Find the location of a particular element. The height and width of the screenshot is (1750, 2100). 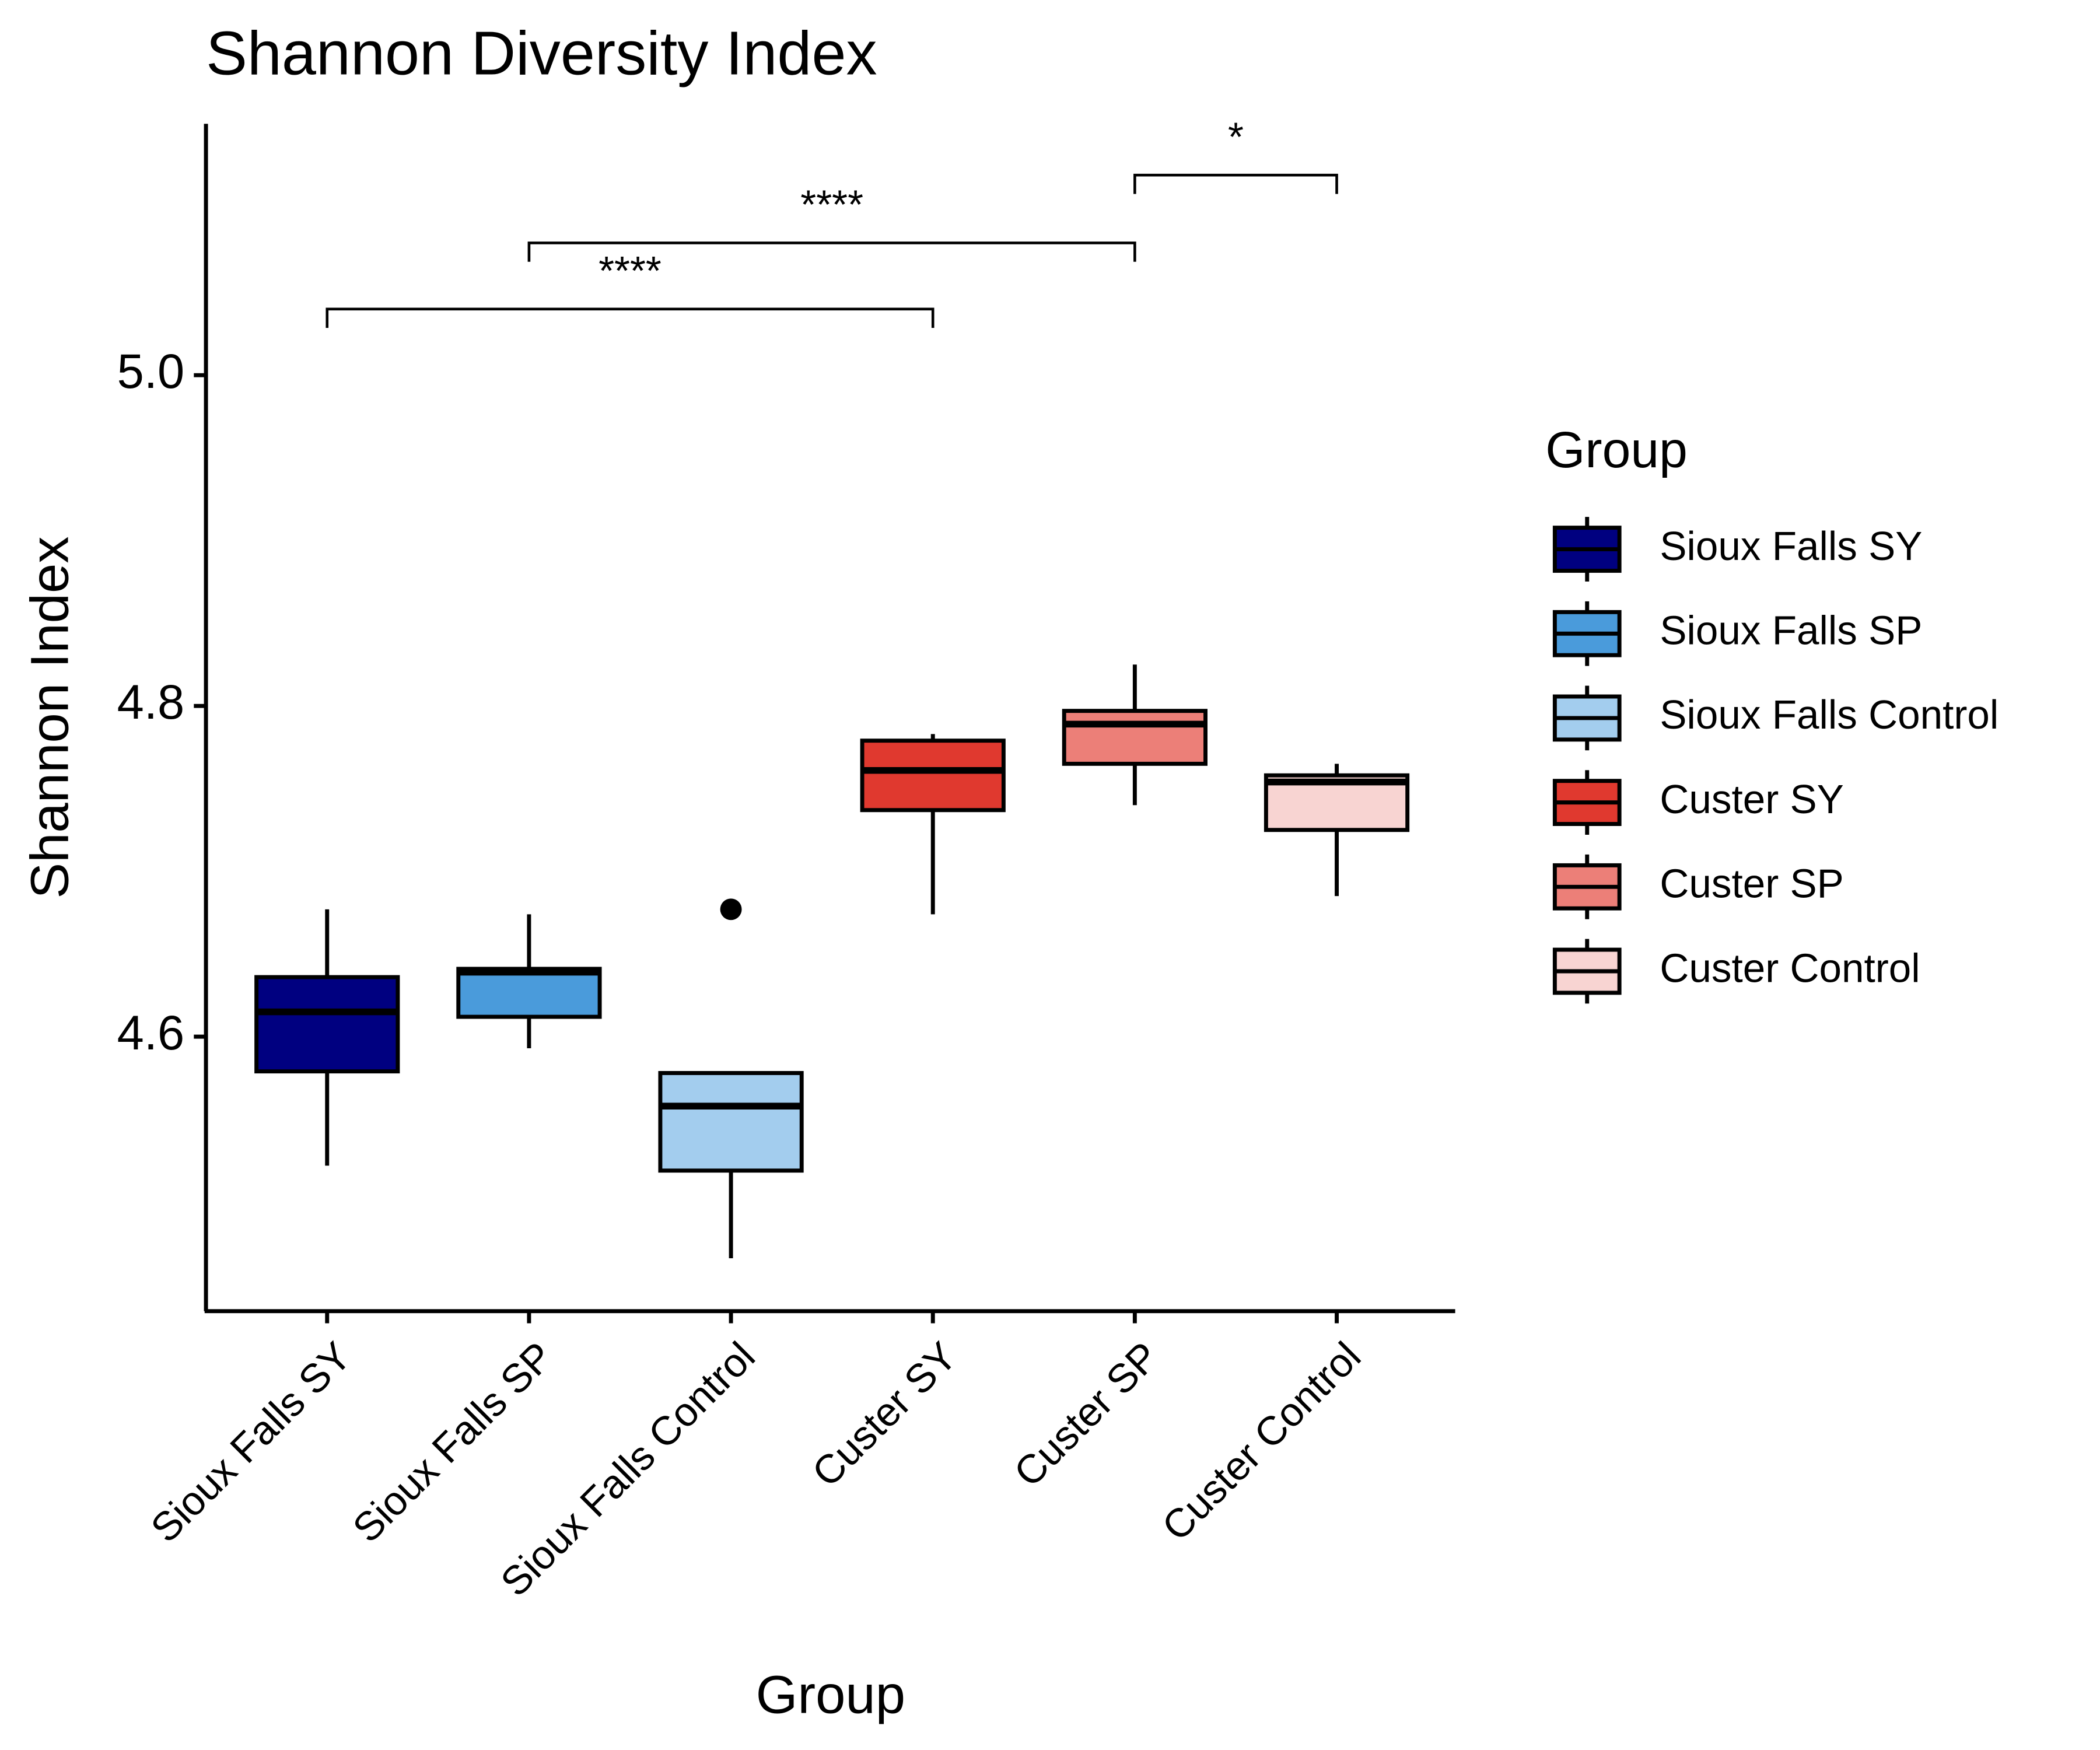

y-tick-label: 4.8 is located at coordinates (150, 702).